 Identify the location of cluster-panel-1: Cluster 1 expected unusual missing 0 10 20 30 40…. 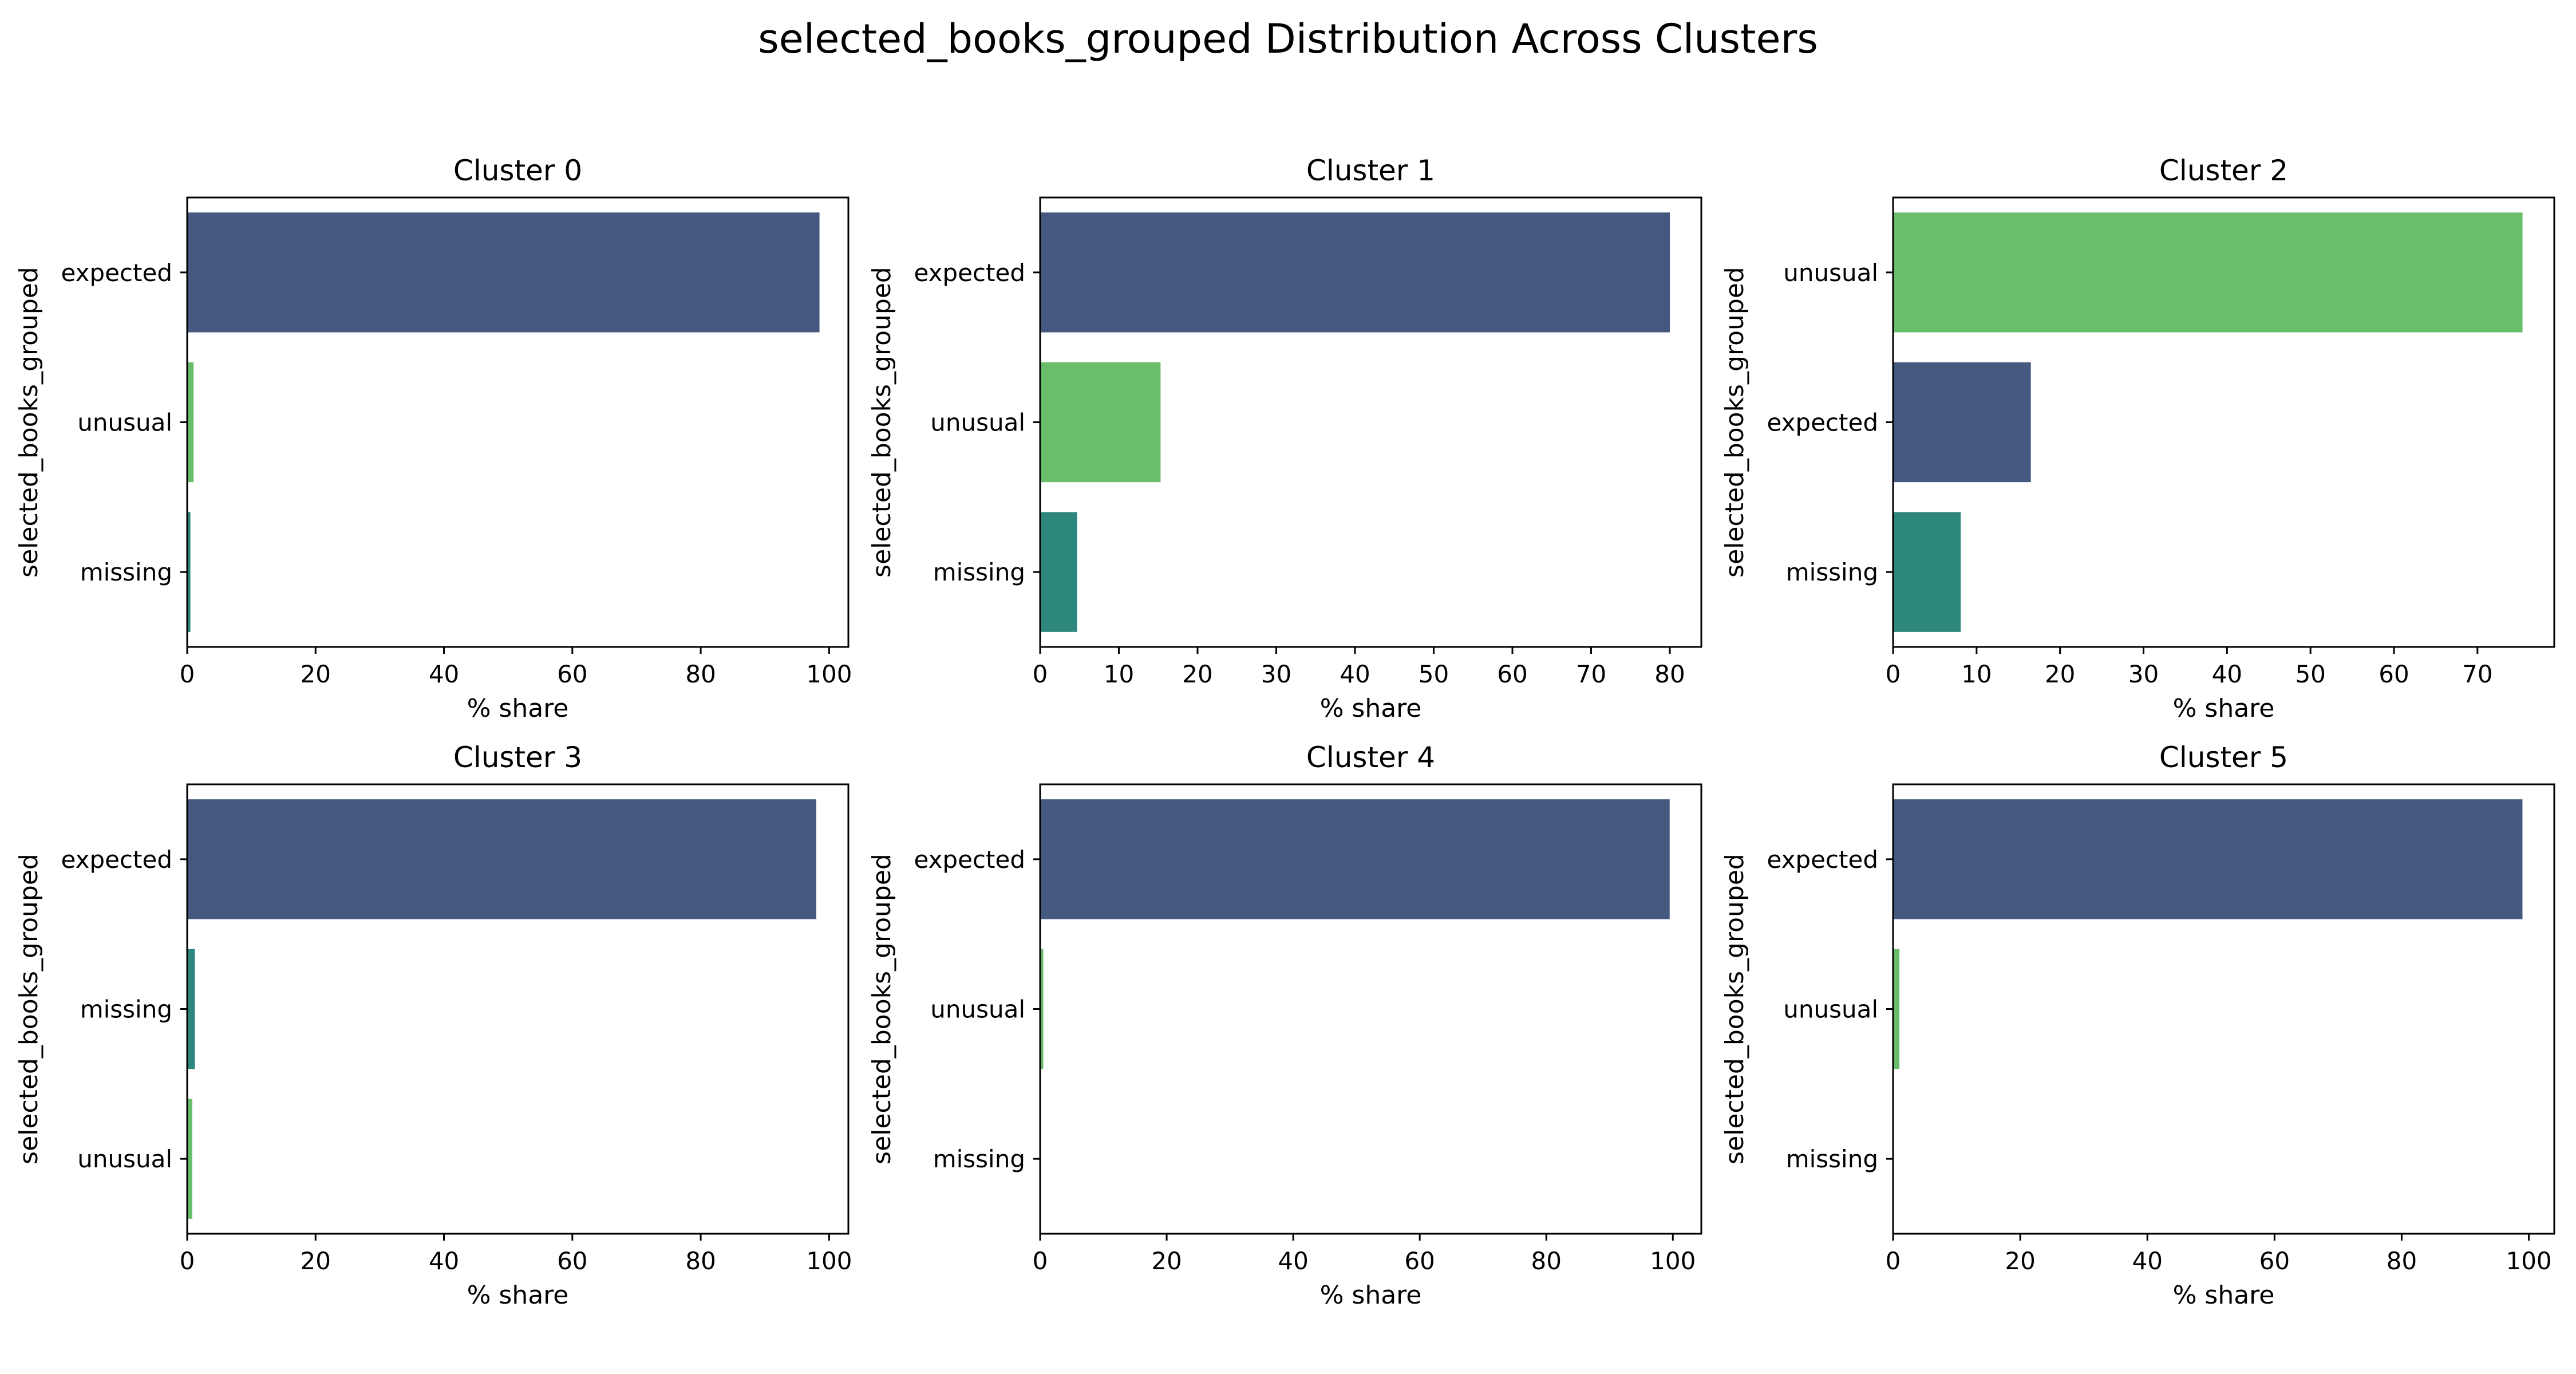
(1284, 438).